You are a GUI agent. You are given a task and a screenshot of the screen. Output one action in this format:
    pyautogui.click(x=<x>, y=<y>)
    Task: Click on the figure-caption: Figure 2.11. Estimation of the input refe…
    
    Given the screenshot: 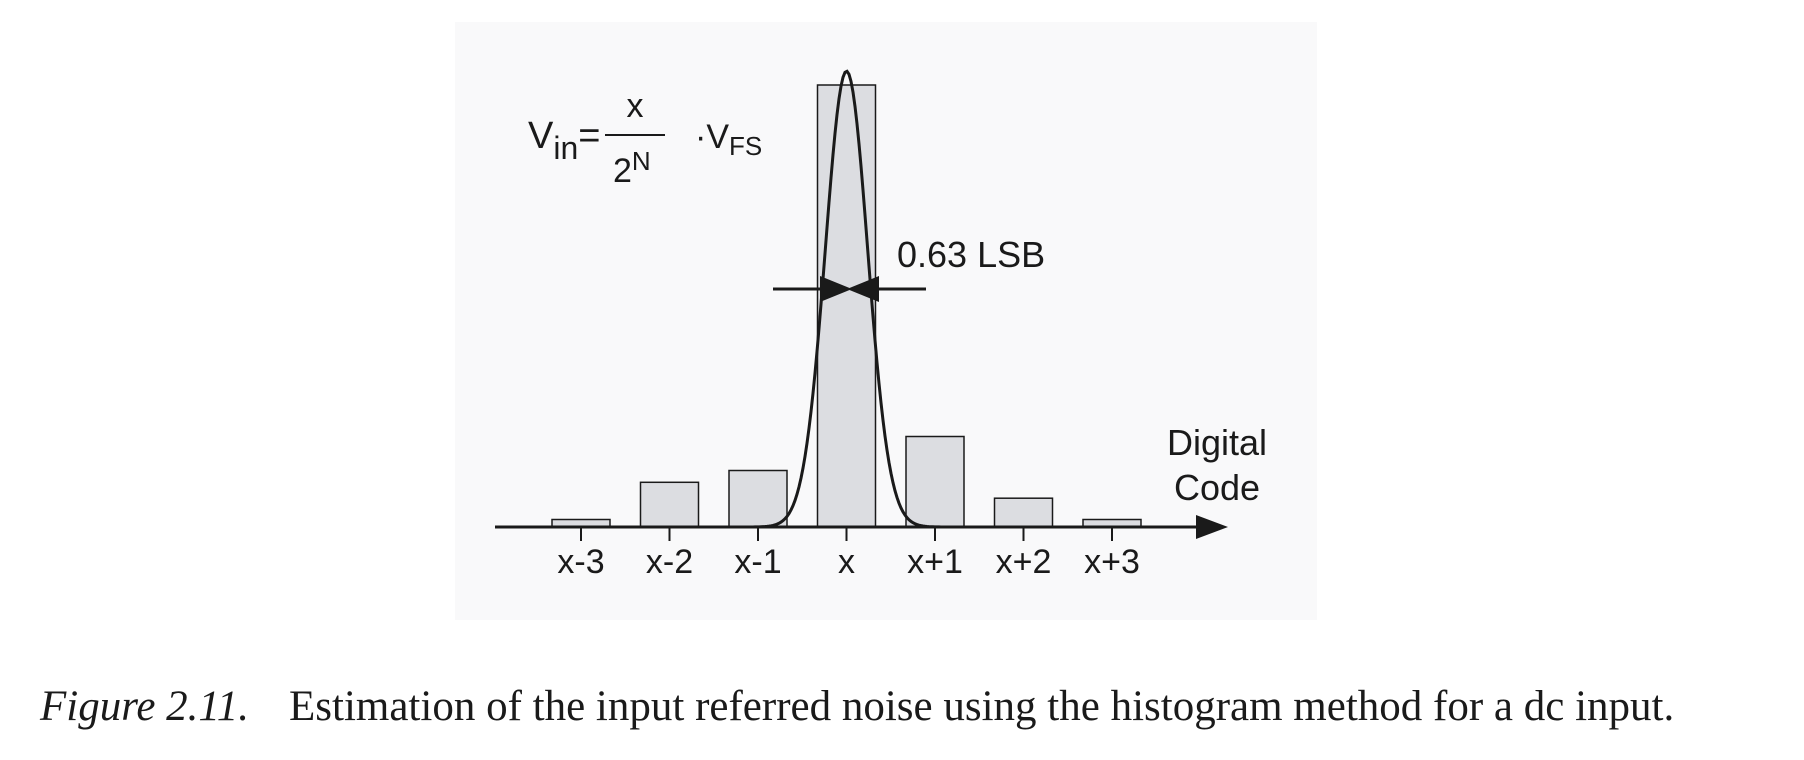 What is the action you would take?
    pyautogui.click(x=910, y=706)
    